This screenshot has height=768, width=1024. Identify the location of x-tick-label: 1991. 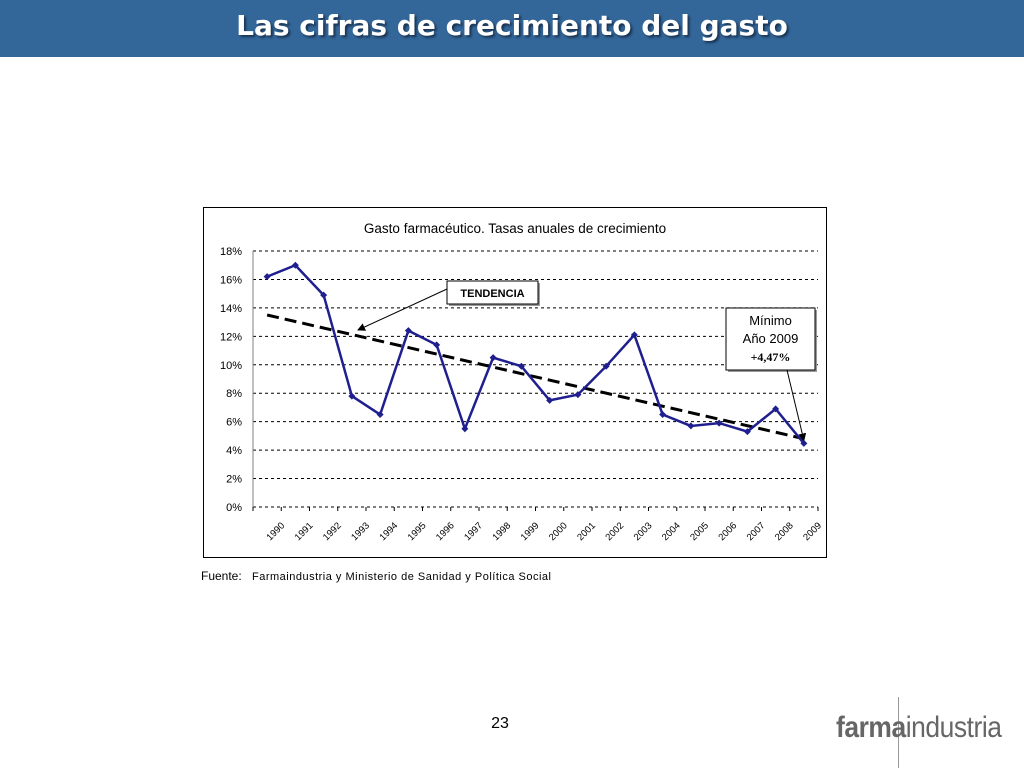
(304, 531).